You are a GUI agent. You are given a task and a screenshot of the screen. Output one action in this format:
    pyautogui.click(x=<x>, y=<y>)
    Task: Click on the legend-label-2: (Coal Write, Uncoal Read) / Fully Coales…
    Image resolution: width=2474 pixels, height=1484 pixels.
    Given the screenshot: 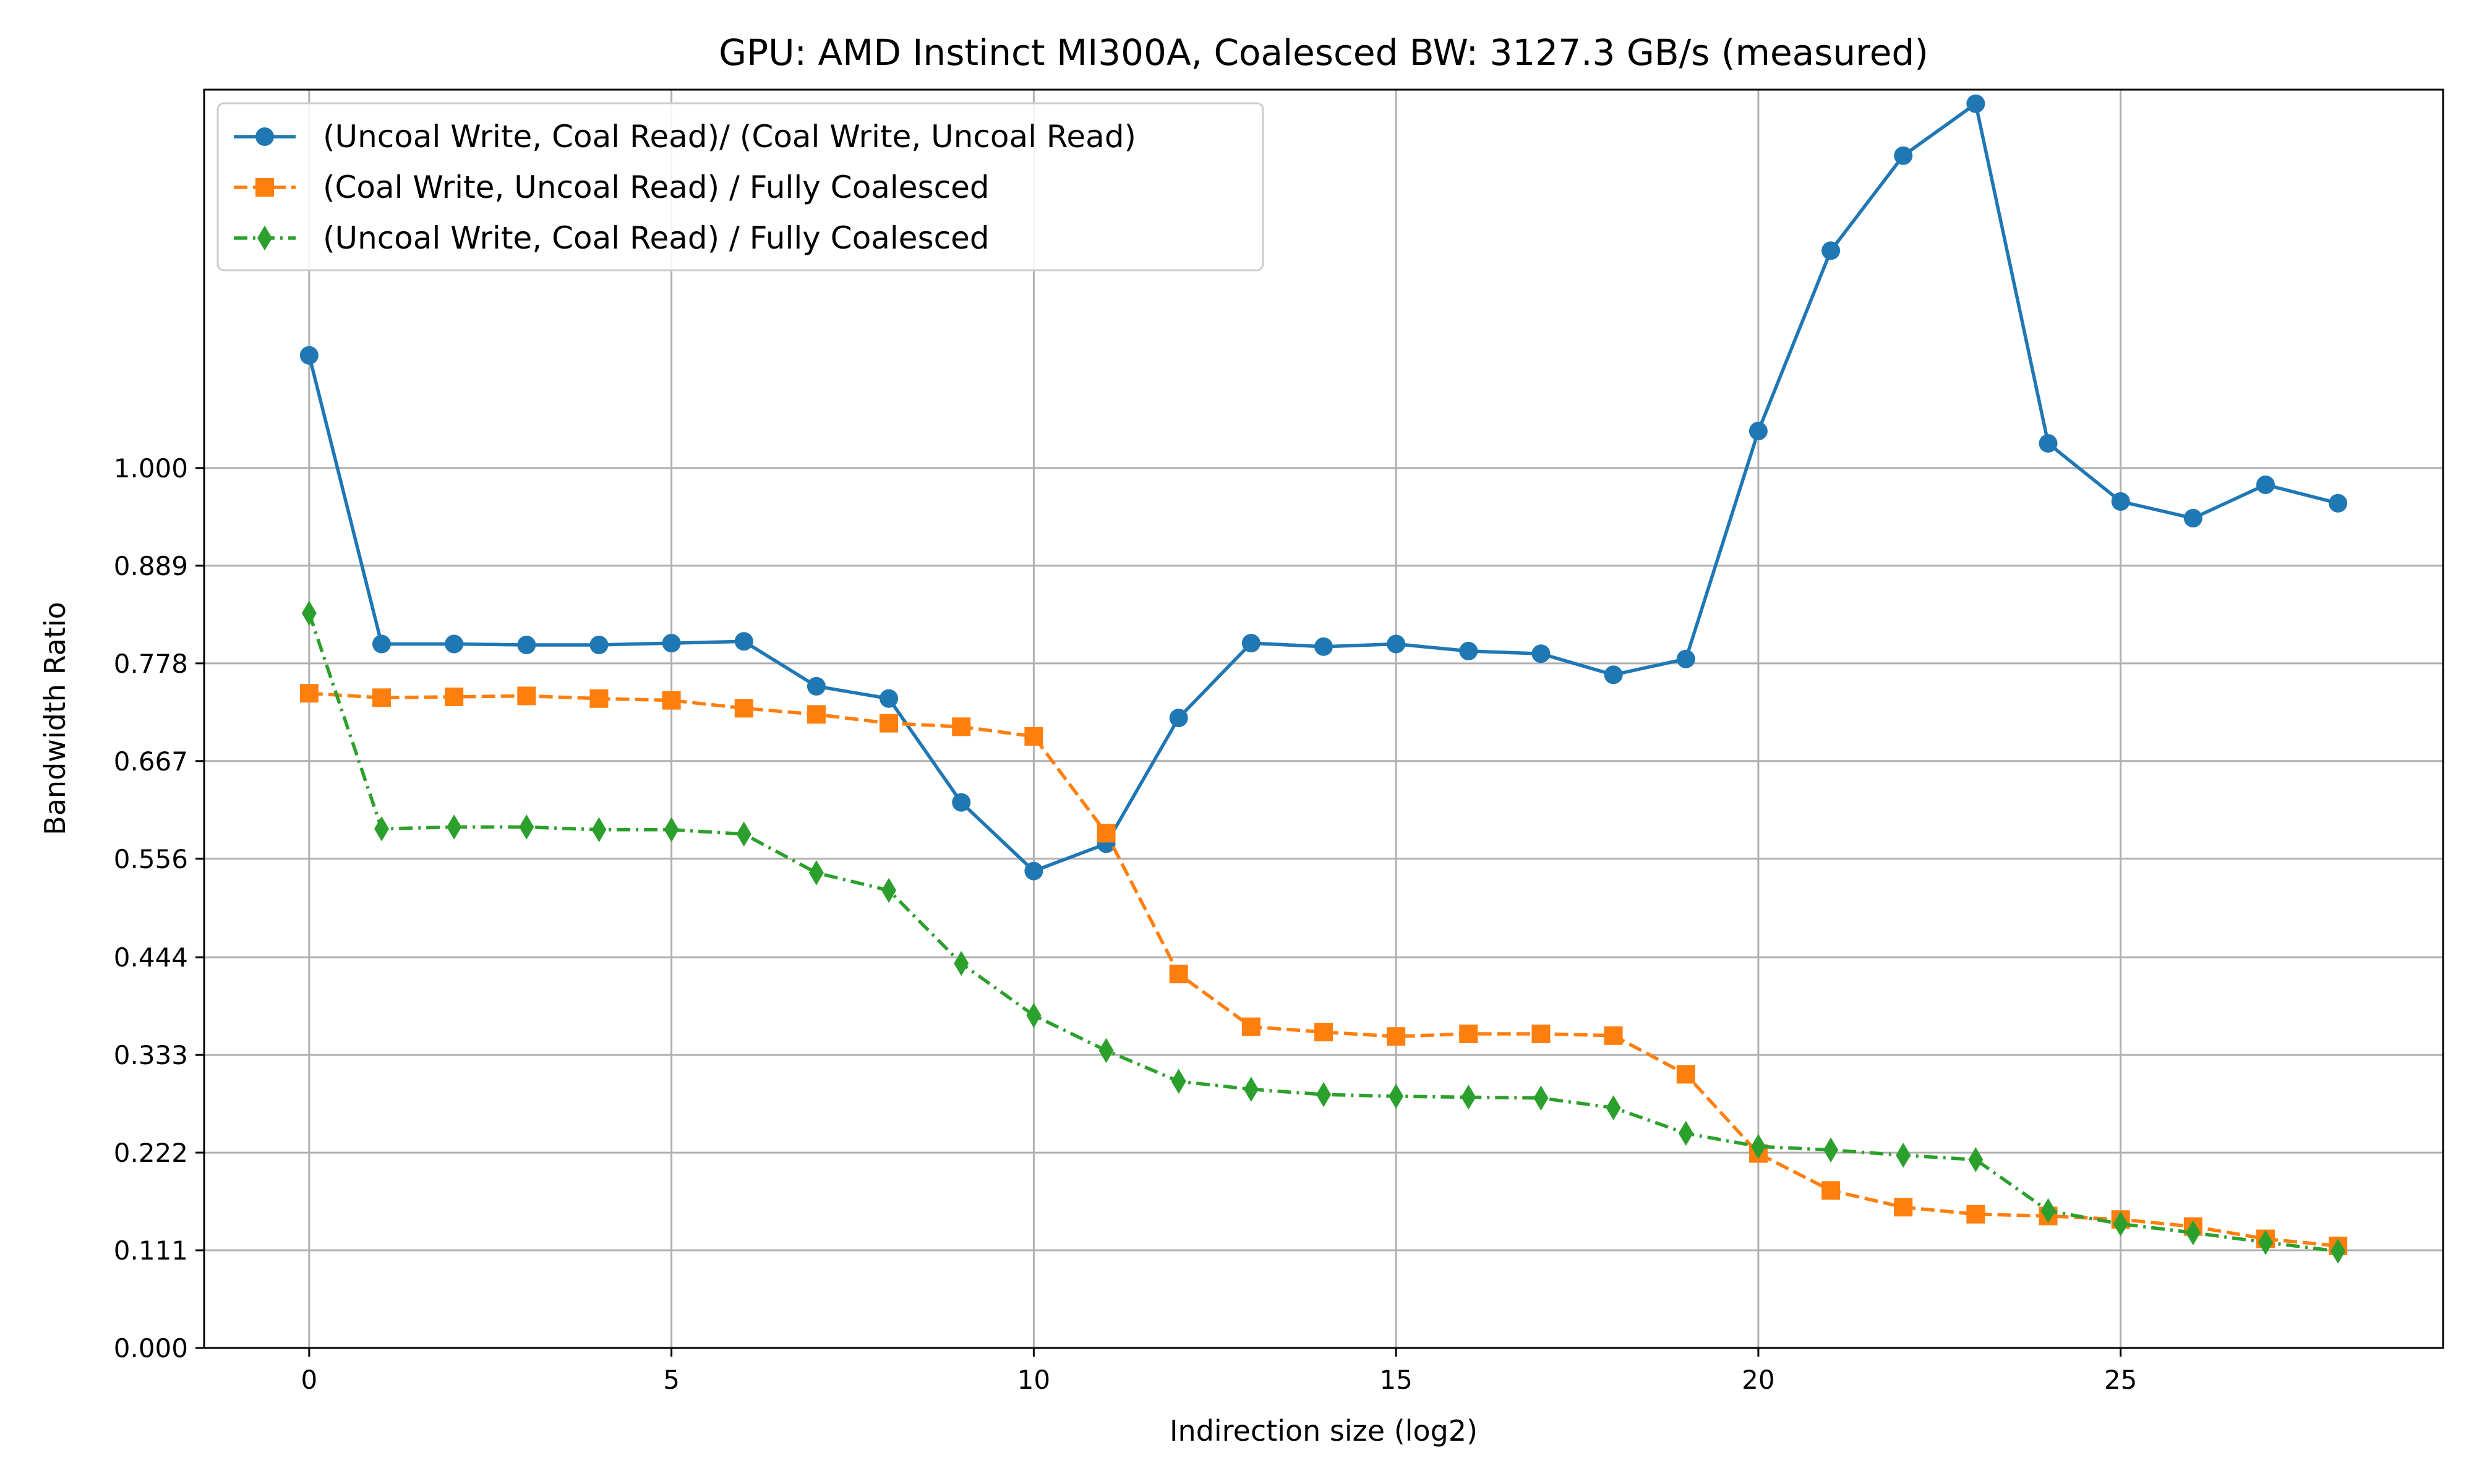 What is the action you would take?
    pyautogui.click(x=657, y=187)
    